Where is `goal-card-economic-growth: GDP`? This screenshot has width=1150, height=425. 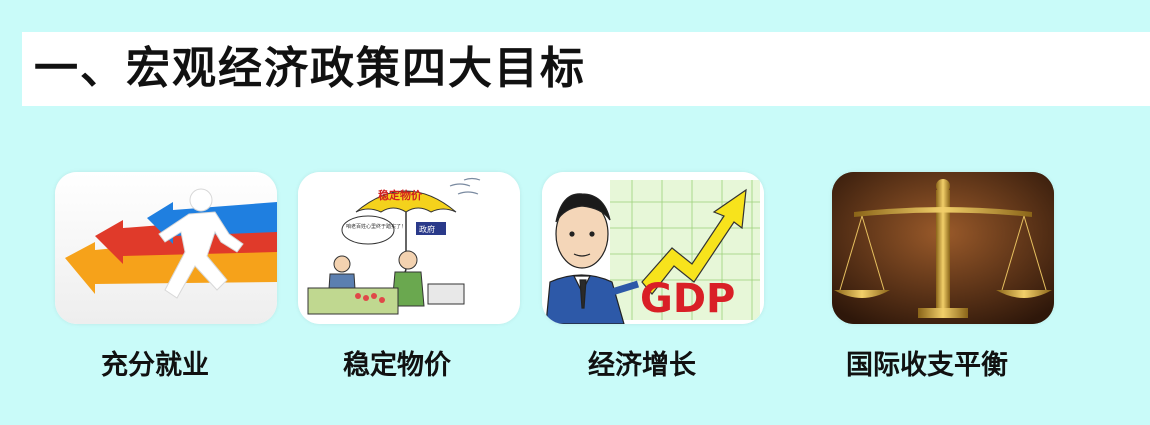
goal-card-economic-growth: GDP is located at coordinates (653, 248).